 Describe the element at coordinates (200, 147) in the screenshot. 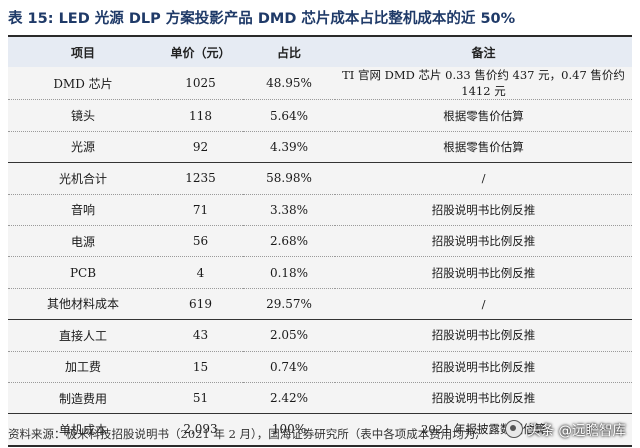

I see `cell-price: 92` at that location.